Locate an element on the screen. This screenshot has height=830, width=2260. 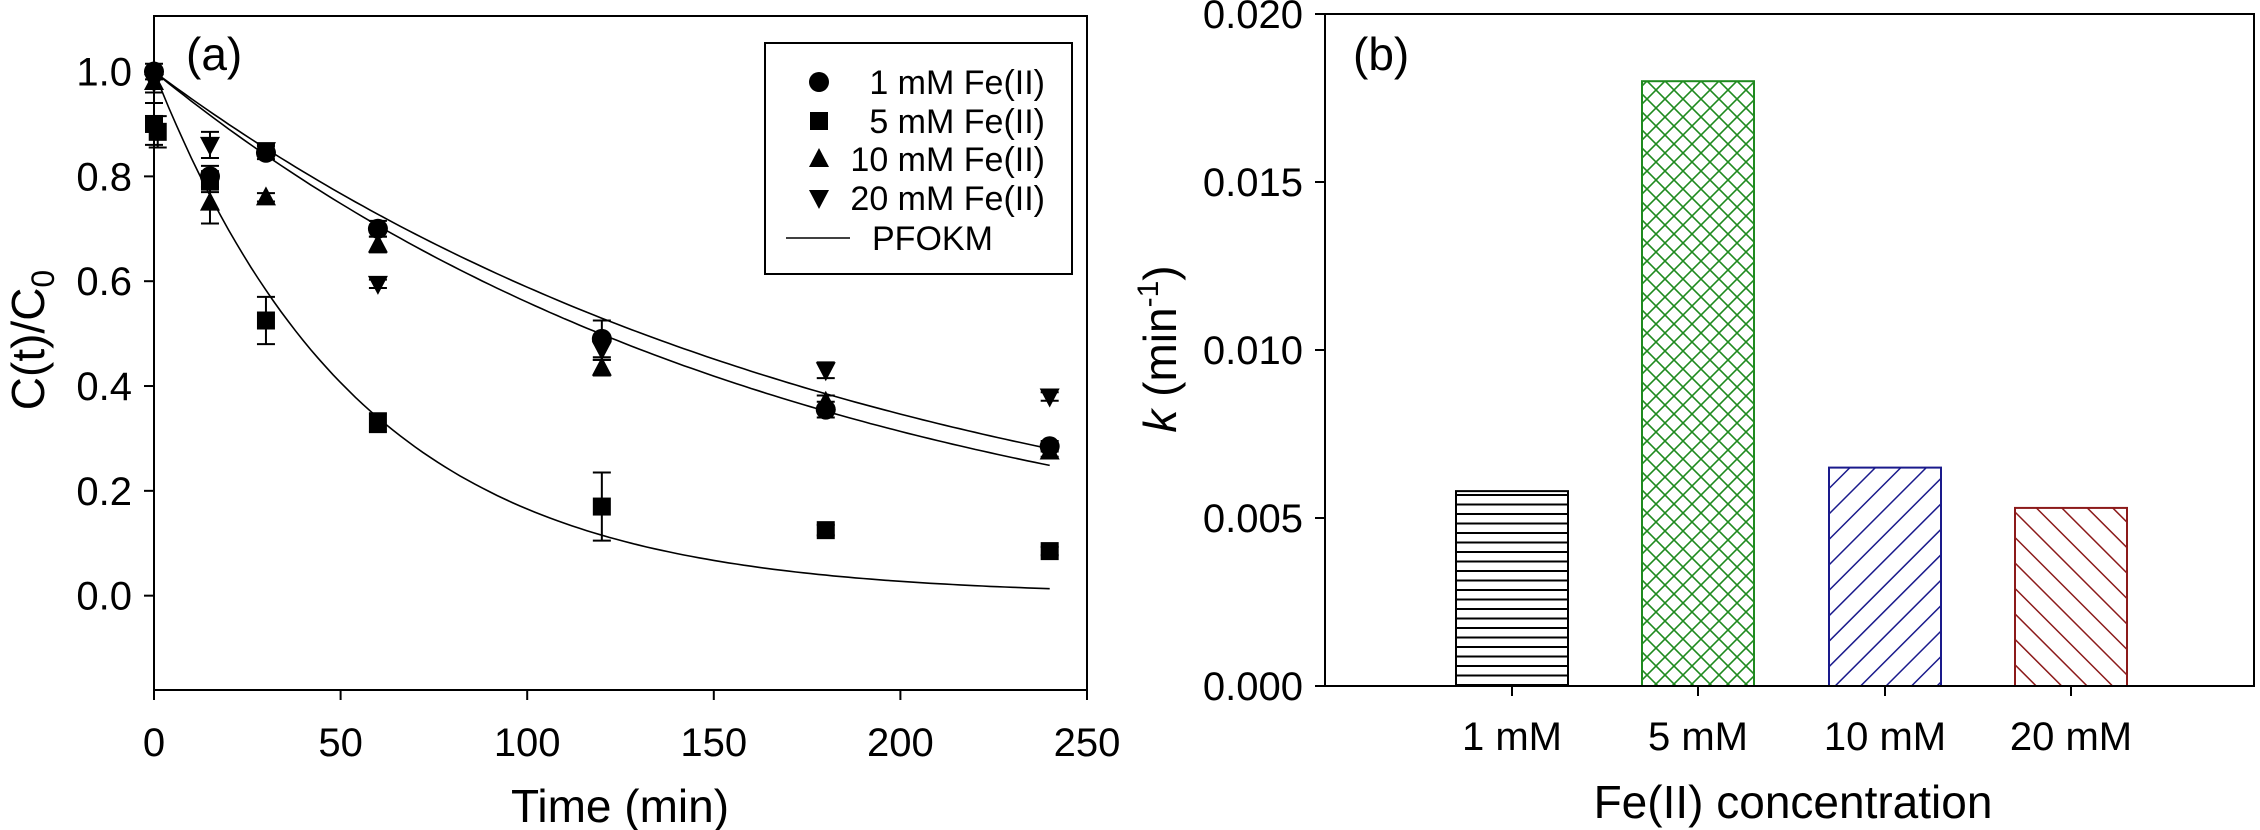
bar-20-mm is located at coordinates (2071, 597).